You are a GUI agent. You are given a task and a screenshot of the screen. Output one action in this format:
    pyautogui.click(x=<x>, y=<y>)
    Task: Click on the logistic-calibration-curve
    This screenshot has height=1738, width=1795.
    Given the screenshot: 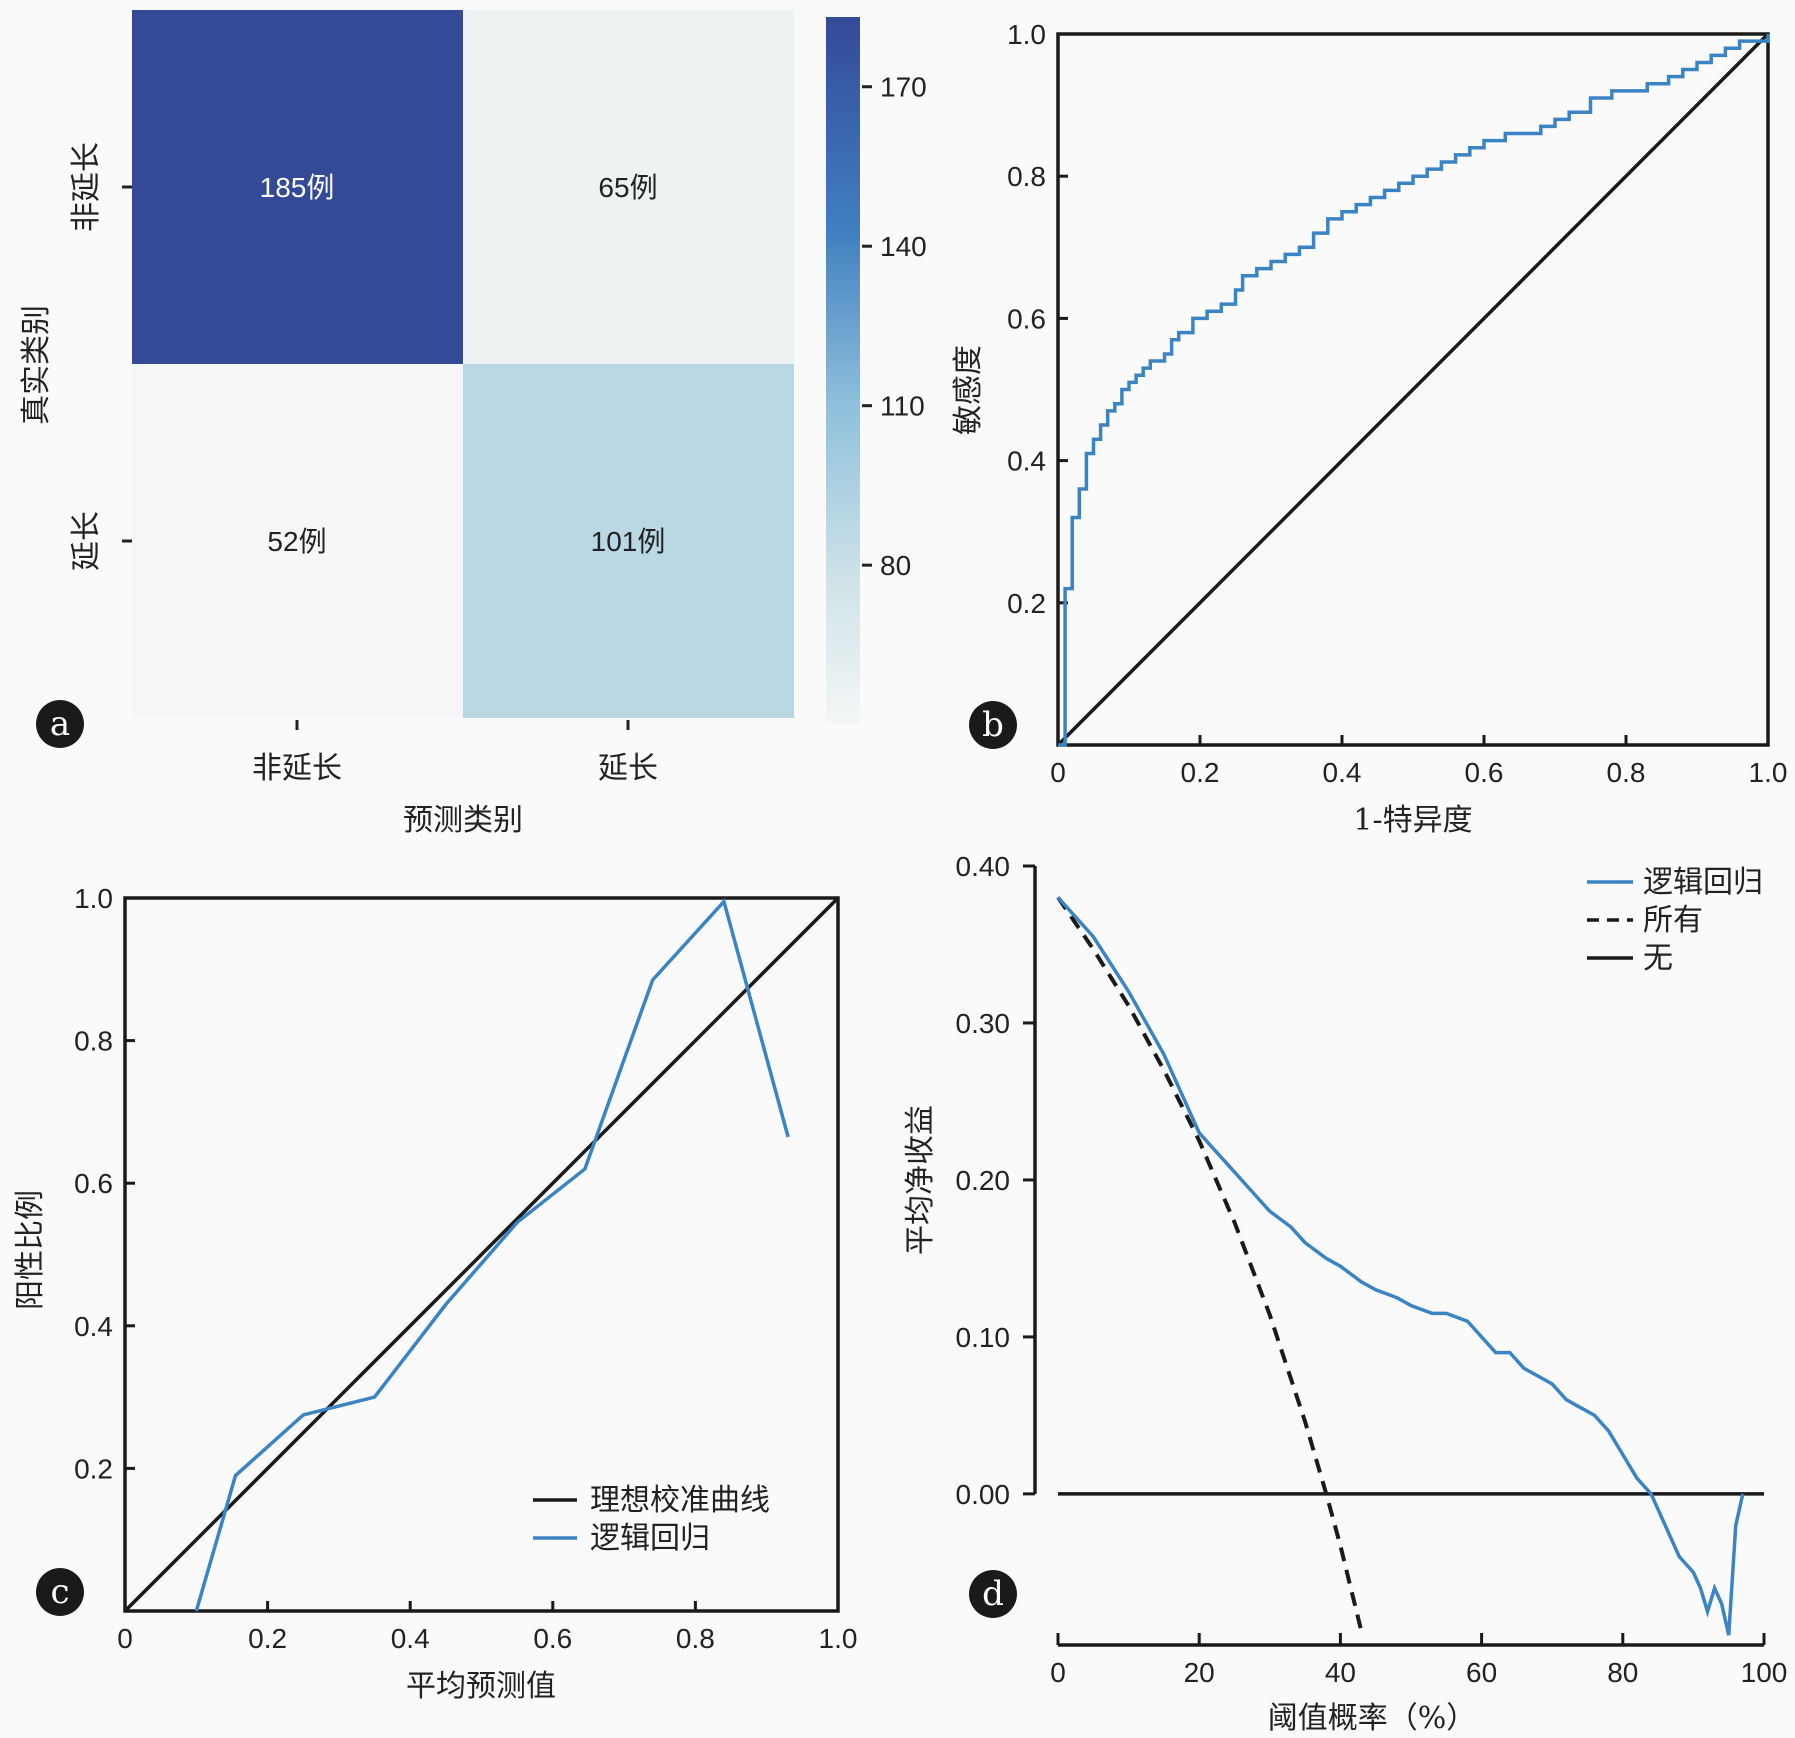 What is the action you would take?
    pyautogui.click(x=492, y=1255)
    